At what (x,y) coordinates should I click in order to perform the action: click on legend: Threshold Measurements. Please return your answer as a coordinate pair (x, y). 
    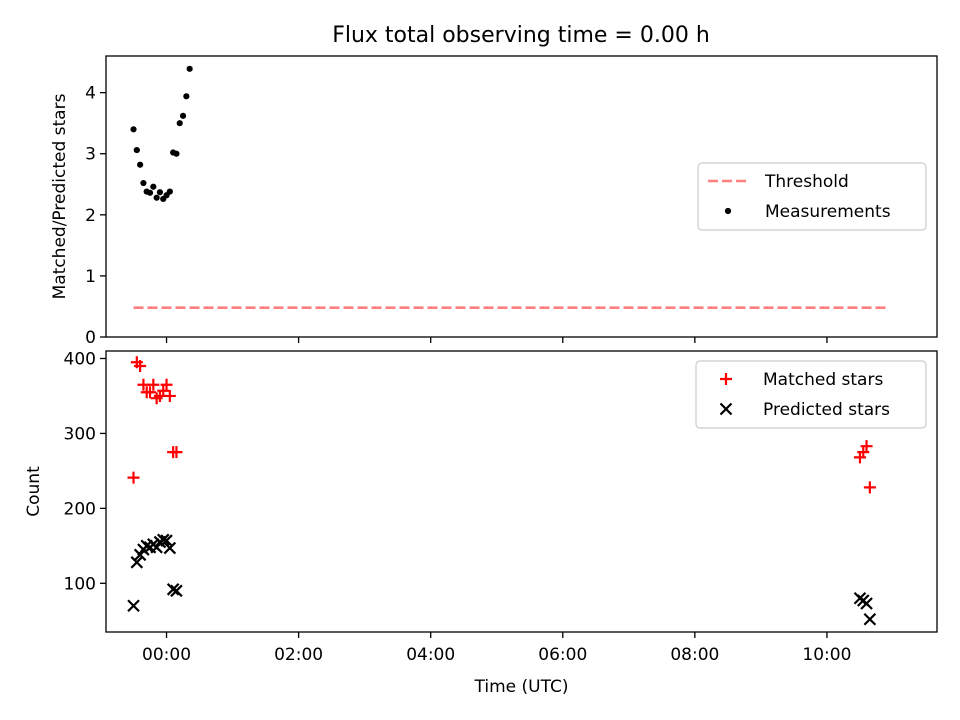
    Looking at the image, I should click on (812, 196).